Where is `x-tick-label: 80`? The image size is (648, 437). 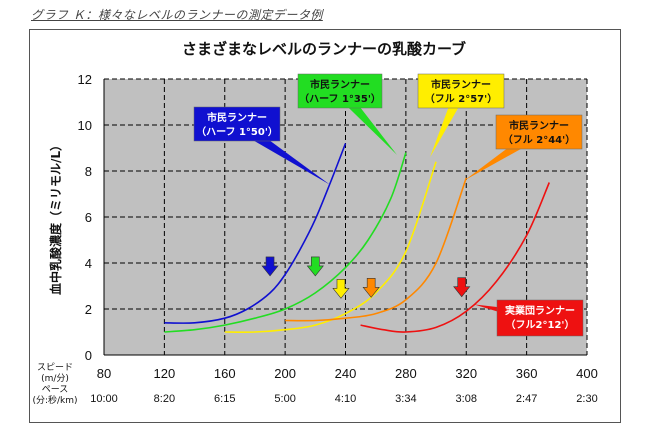 x-tick-label: 80 is located at coordinates (104, 373).